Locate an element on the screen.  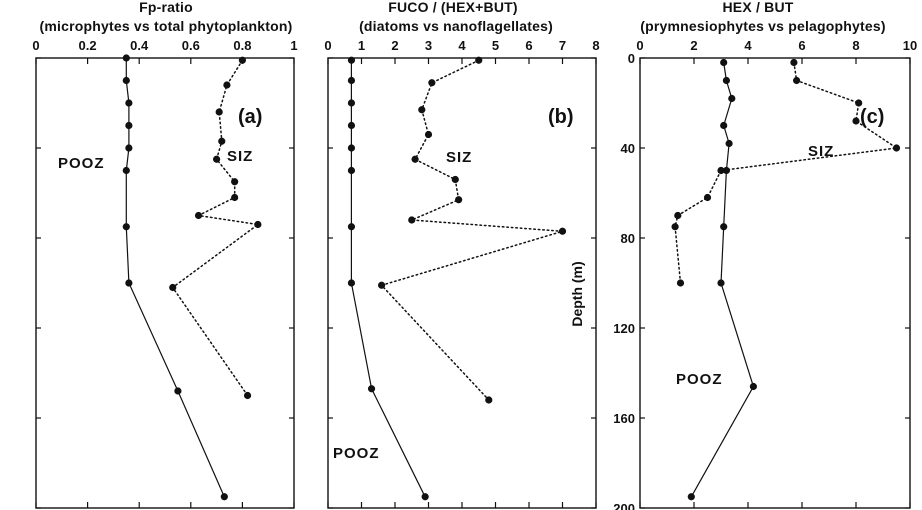
x-tick-label: 0.8 is located at coordinates (242, 45).